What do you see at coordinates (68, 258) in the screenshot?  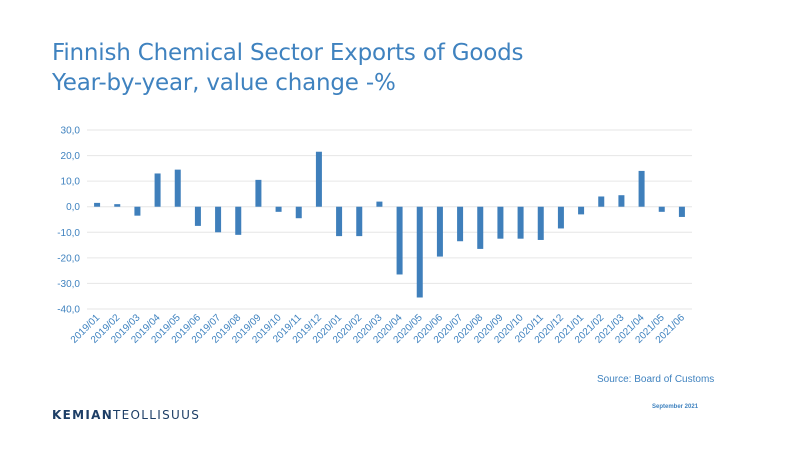 I see `y-tick-label: -20,0` at bounding box center [68, 258].